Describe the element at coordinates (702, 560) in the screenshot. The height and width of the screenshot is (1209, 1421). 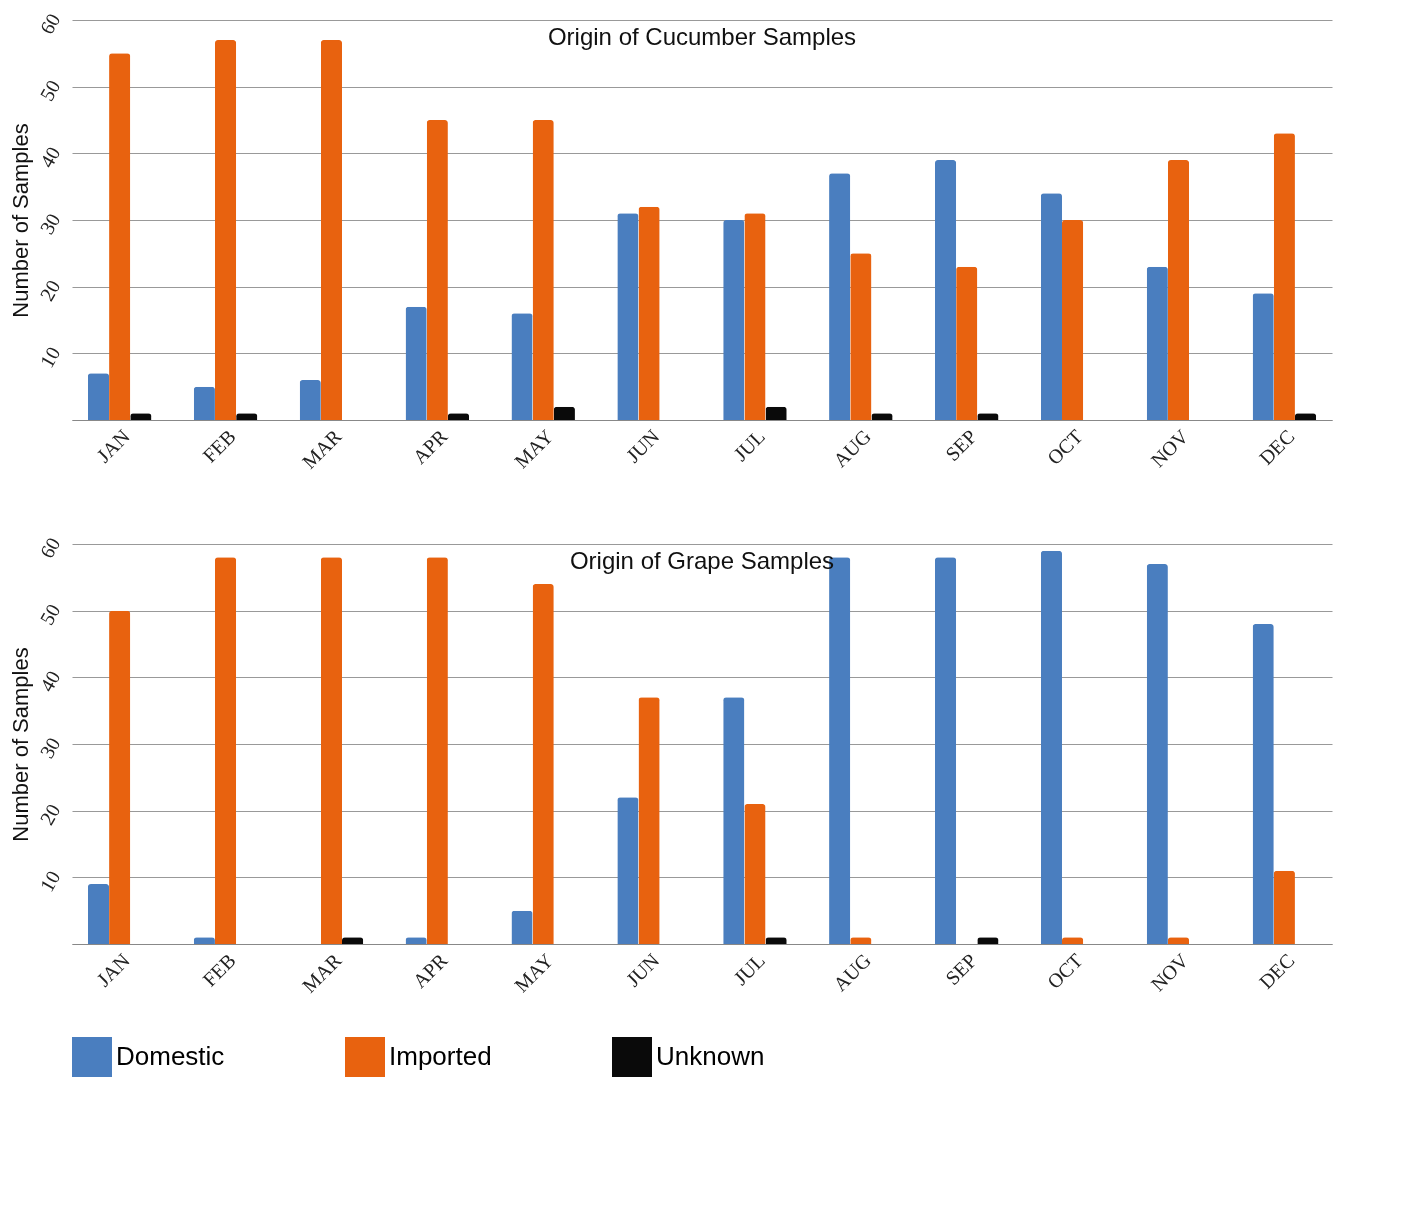
I see `chart-title: Origin of Grape Samples` at that location.